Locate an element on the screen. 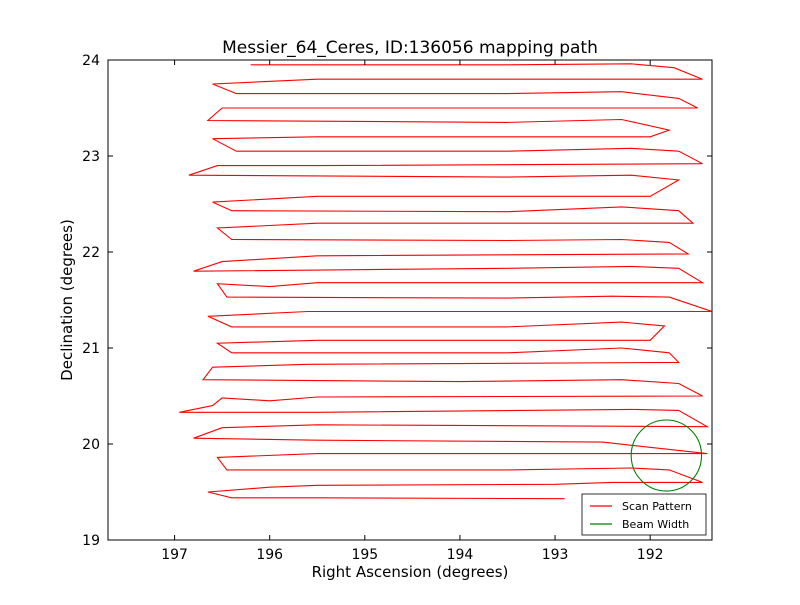  y-tick-label: 24 is located at coordinates (91, 61).